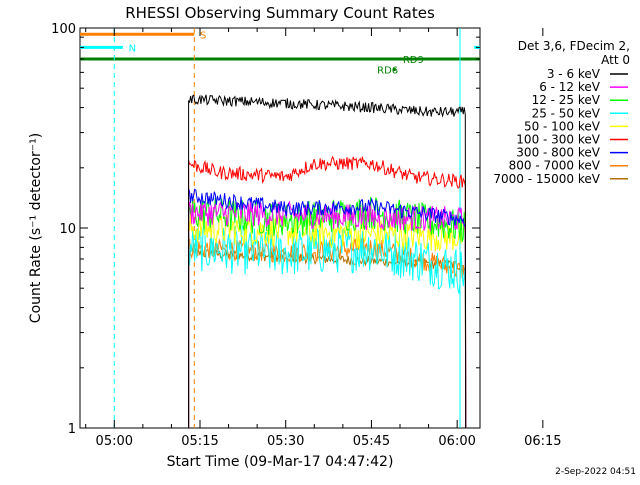 The image size is (640, 485). What do you see at coordinates (456, 441) in the screenshot?
I see `x-tick-label: 06:00` at bounding box center [456, 441].